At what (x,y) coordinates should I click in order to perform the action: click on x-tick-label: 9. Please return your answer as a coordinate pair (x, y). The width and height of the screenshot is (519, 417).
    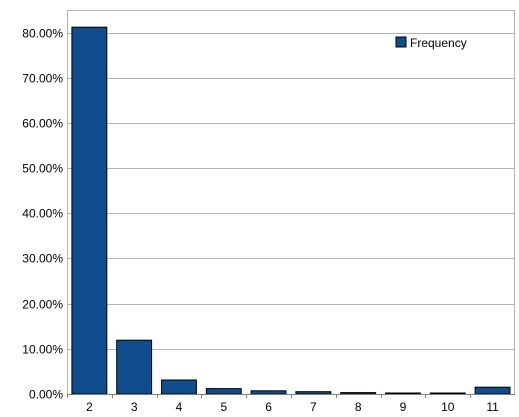
    Looking at the image, I should click on (403, 407).